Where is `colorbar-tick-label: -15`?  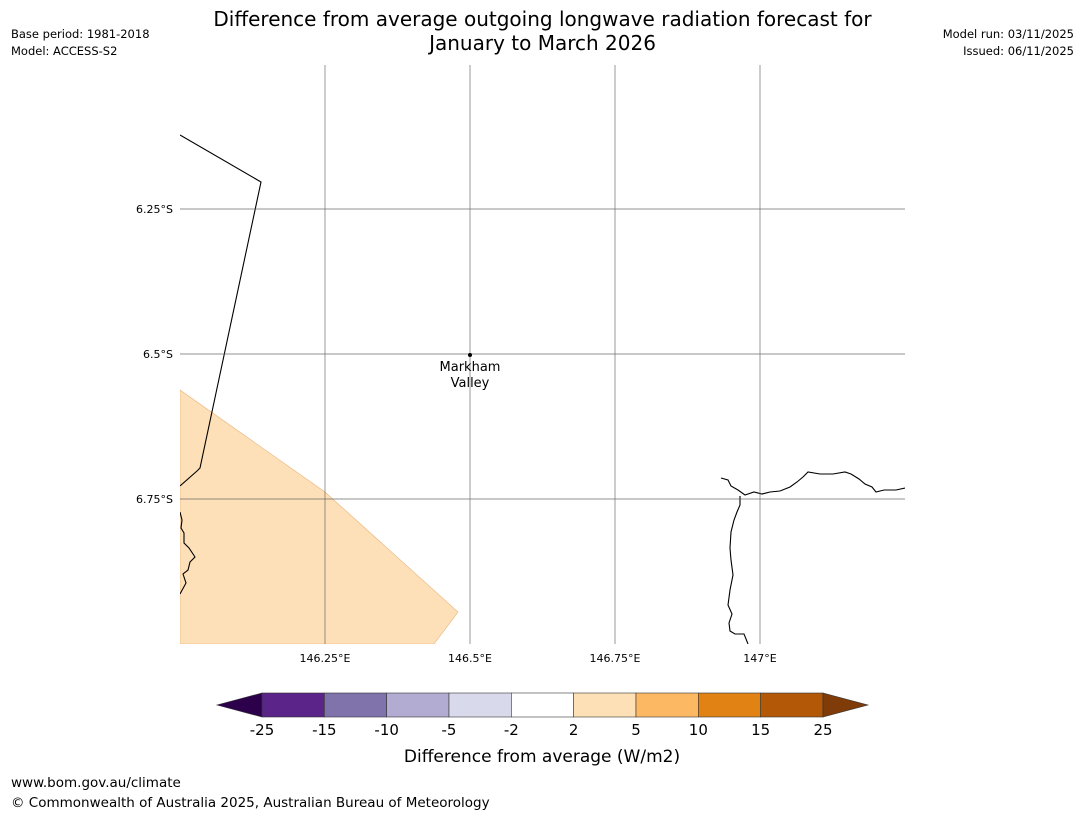
colorbar-tick-label: -15 is located at coordinates (324, 730).